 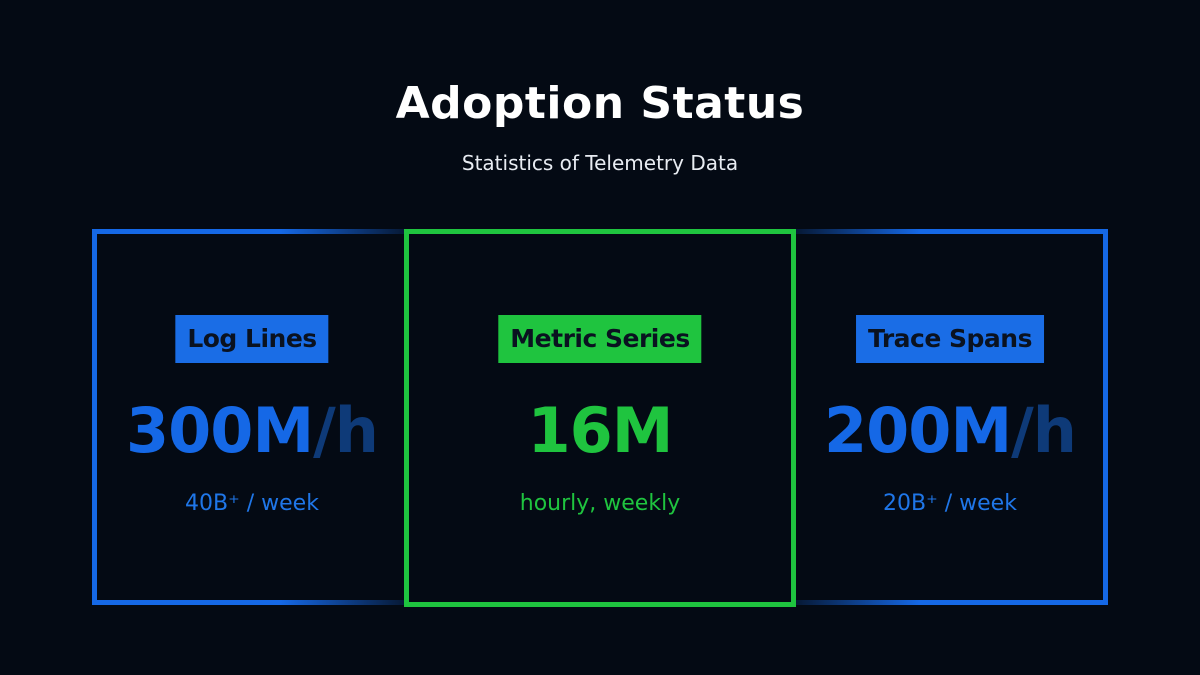 What do you see at coordinates (600, 339) in the screenshot?
I see `metric-series-badge: Metric Series` at bounding box center [600, 339].